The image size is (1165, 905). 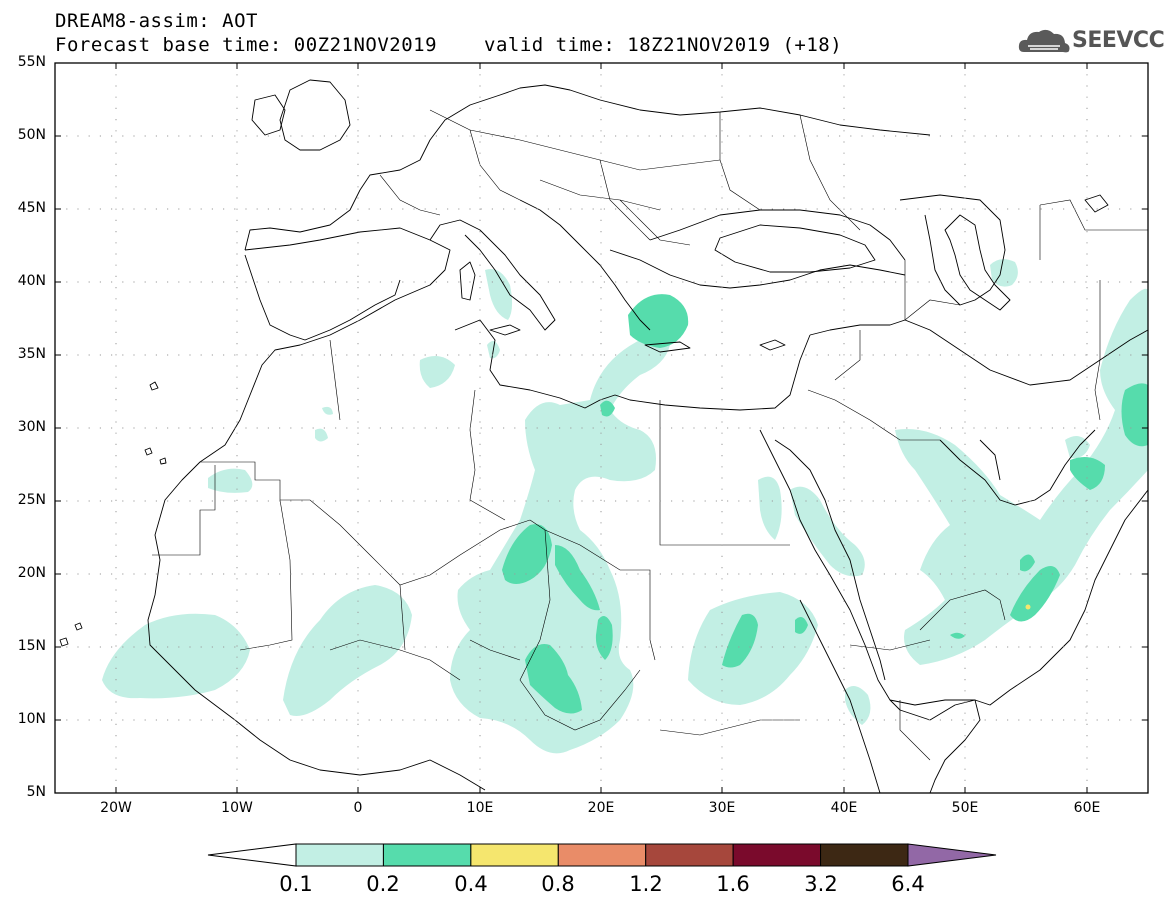 What do you see at coordinates (31, 135) in the screenshot?
I see `lat-label: 50N` at bounding box center [31, 135].